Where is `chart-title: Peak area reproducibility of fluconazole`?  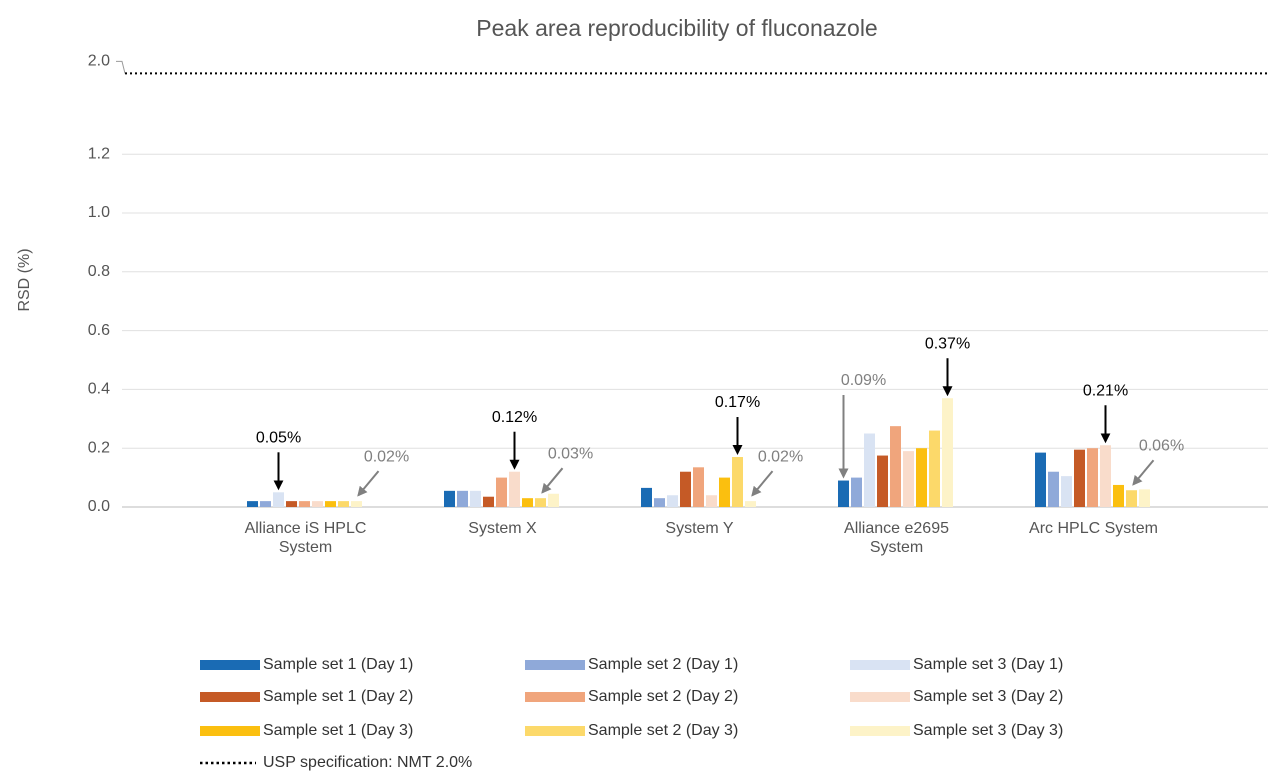
chart-title: Peak area reproducibility of fluconazole is located at coordinates (676, 28).